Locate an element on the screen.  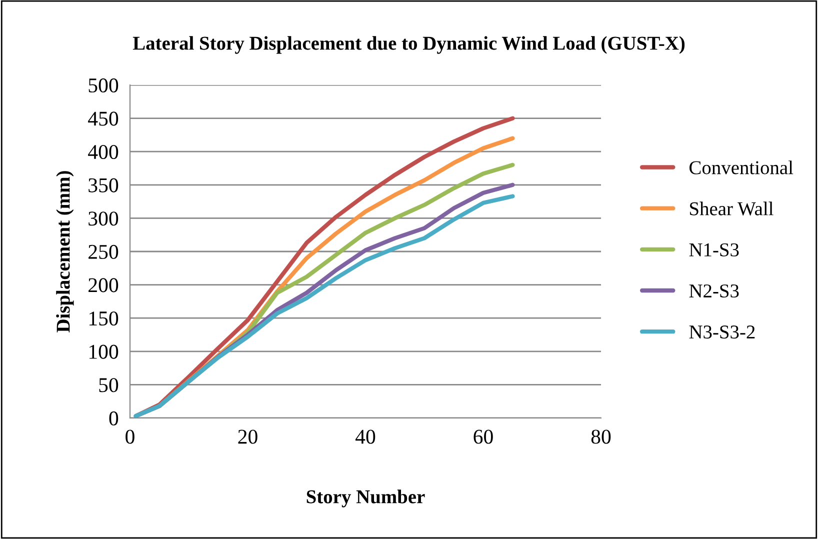
x-tick-label: 20 is located at coordinates (248, 437).